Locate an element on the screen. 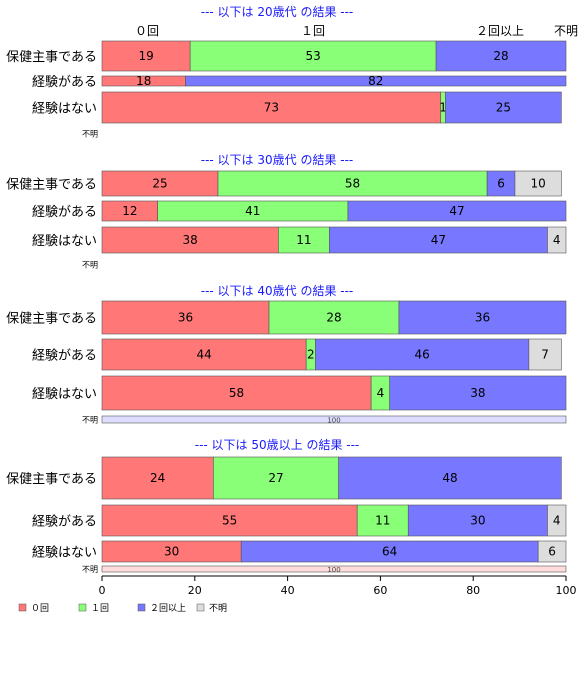 The width and height of the screenshot is (580, 694). panel-title: --- 以下は 50歳以上 の結果 --- is located at coordinates (277, 445).